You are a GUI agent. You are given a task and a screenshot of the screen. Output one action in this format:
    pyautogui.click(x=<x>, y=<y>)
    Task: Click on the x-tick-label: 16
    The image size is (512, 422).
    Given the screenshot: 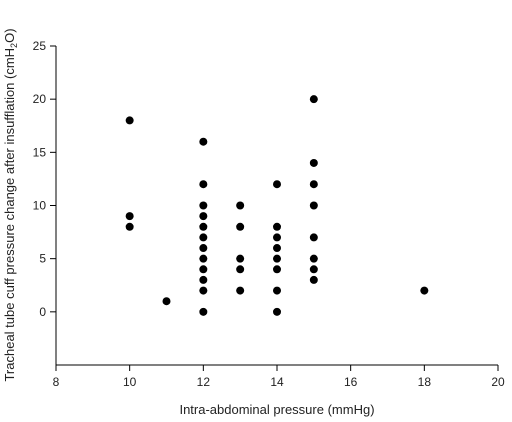 What is the action you would take?
    pyautogui.click(x=351, y=382)
    